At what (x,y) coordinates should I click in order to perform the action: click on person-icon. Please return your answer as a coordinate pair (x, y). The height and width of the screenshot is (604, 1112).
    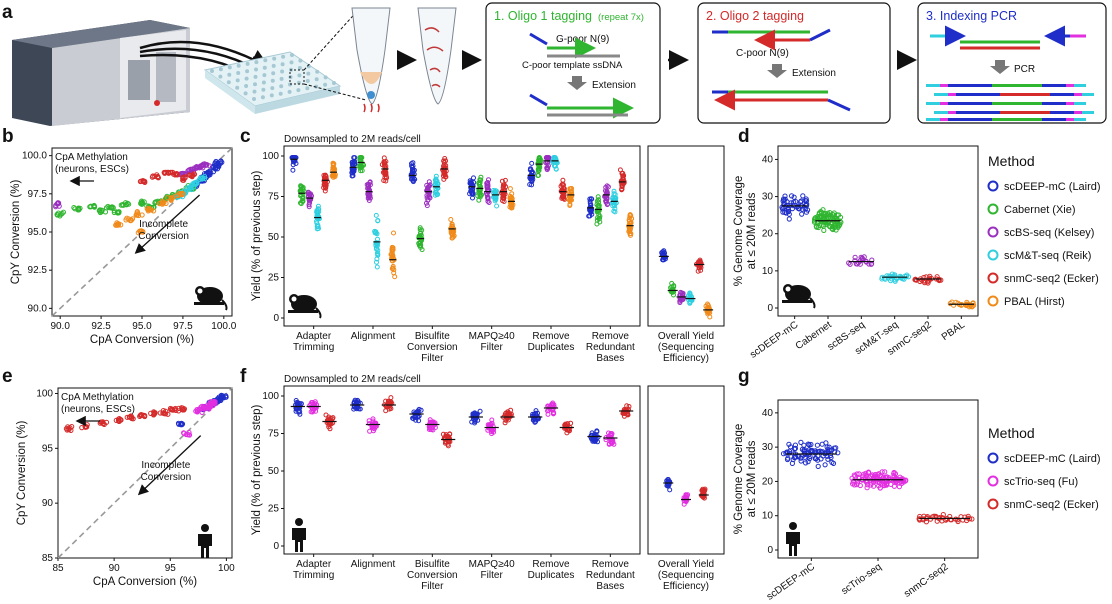
    Looking at the image, I should click on (299, 535).